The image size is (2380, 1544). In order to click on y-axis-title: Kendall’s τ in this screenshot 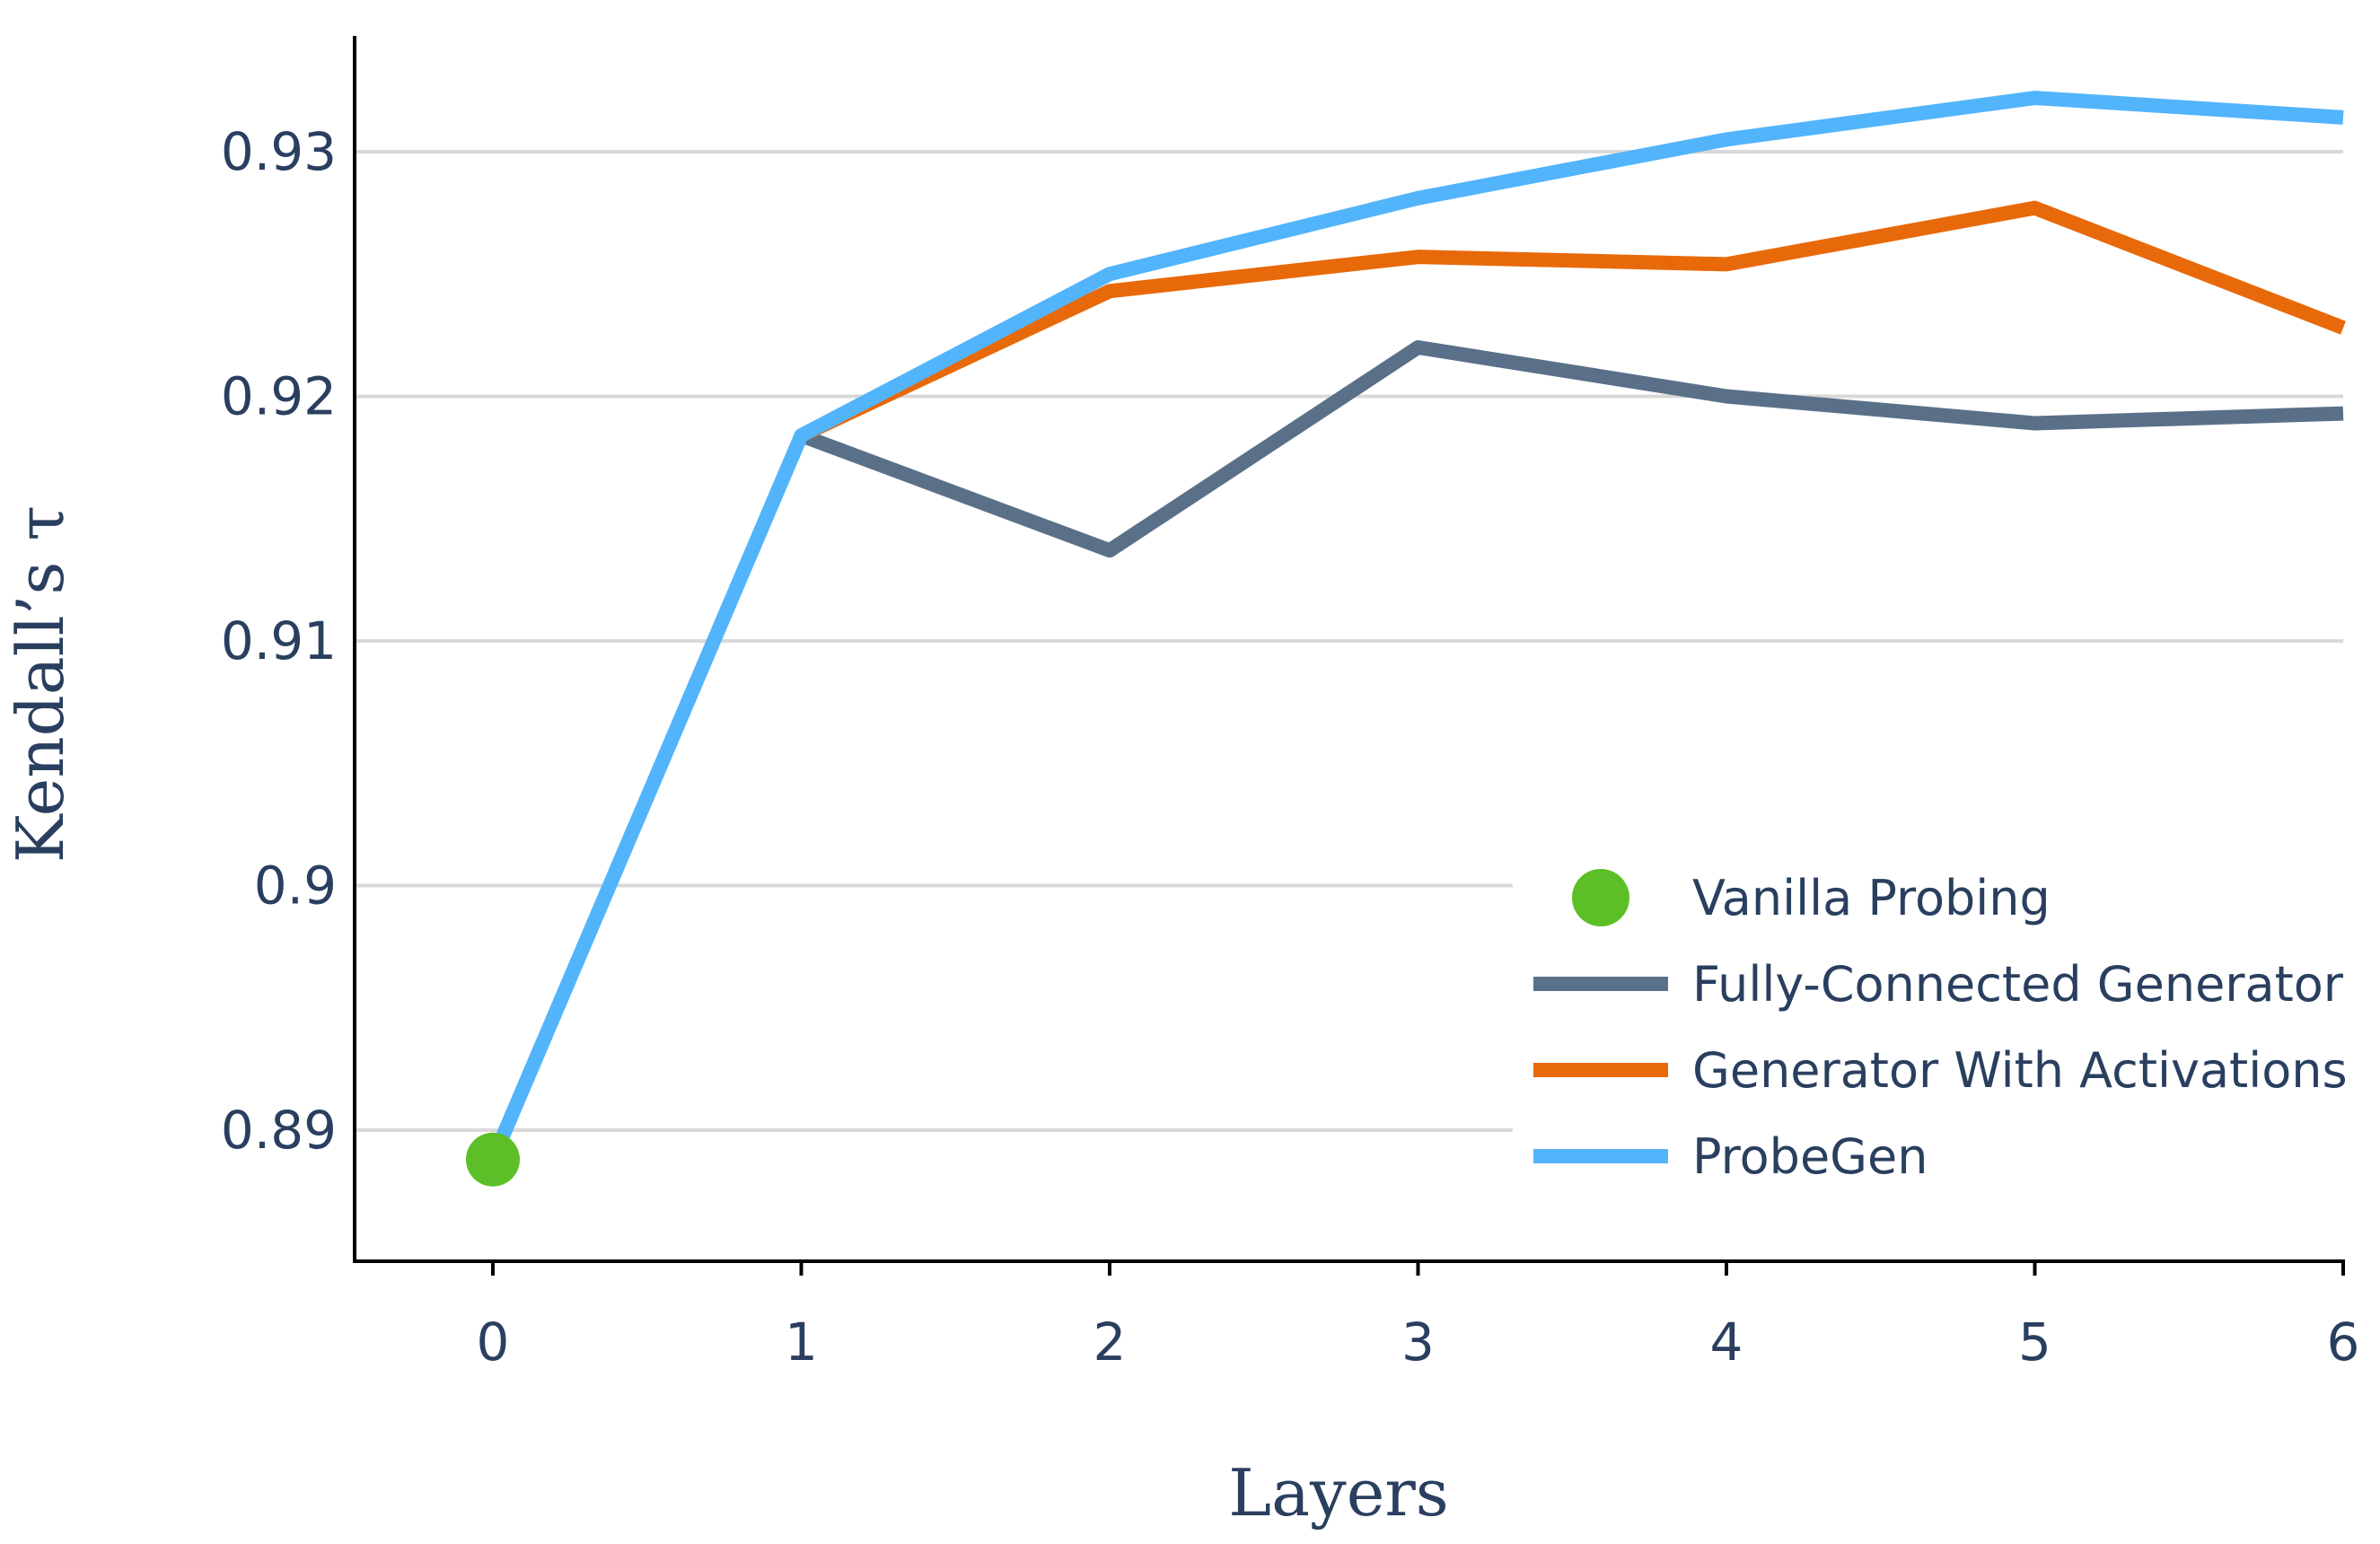, I will do `click(40, 684)`.